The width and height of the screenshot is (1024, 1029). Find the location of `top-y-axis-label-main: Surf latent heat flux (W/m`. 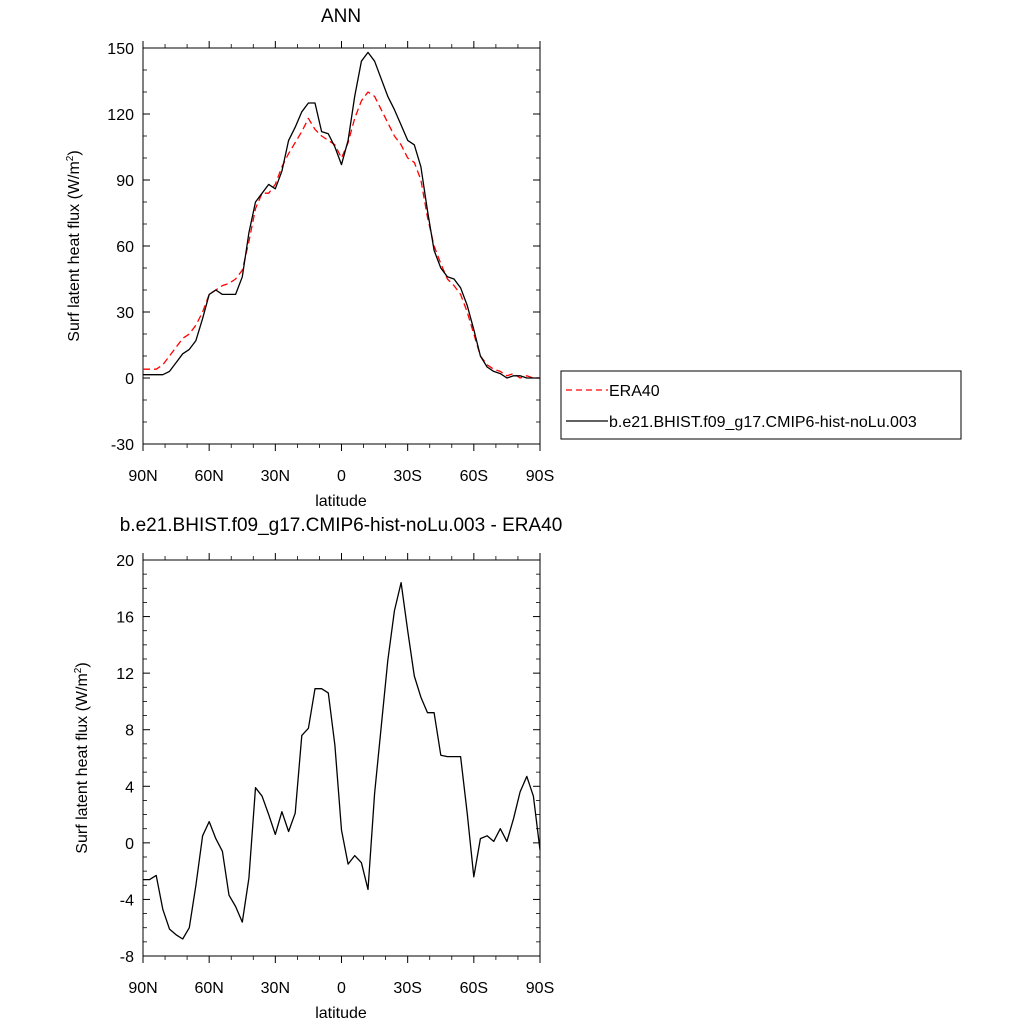

top-y-axis-label-main: Surf latent heat flux (W/m is located at coordinates (74, 251).